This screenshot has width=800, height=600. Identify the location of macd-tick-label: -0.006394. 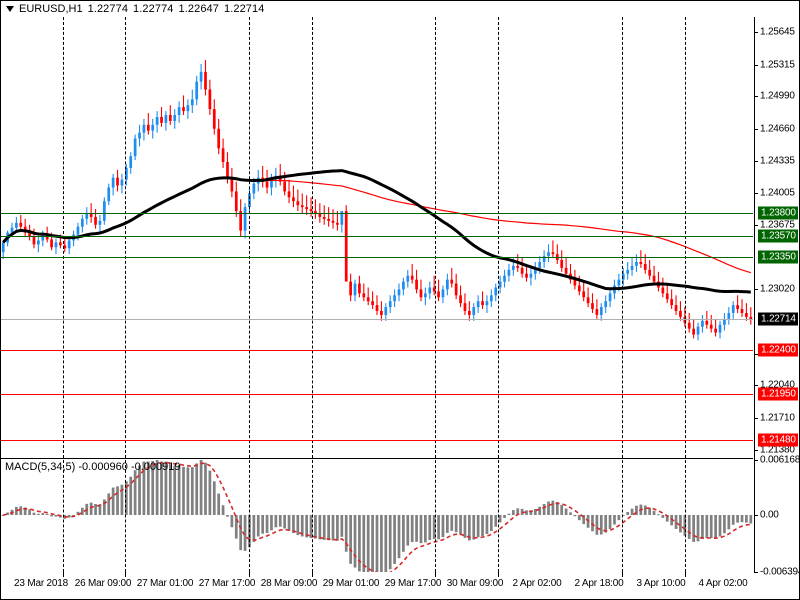
(780, 572).